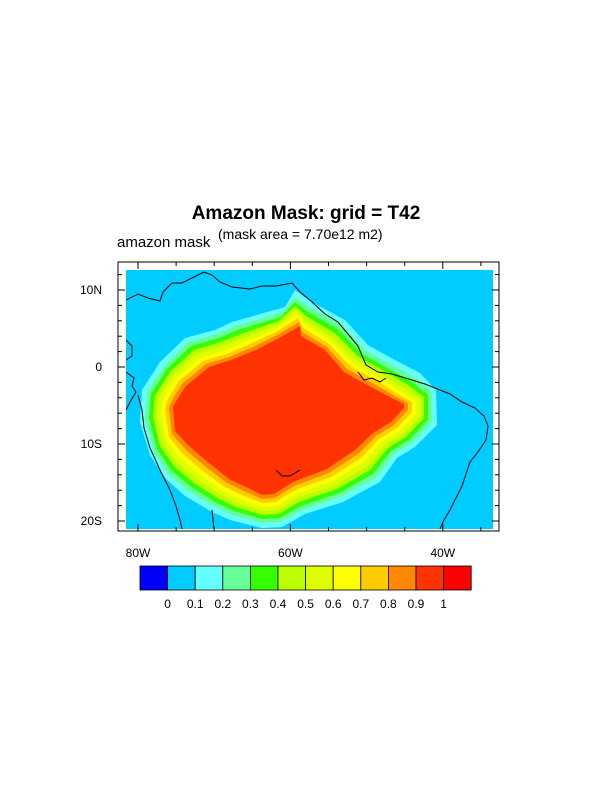  Describe the element at coordinates (250, 604) in the screenshot. I see `colorbar-label: 0.3` at that location.